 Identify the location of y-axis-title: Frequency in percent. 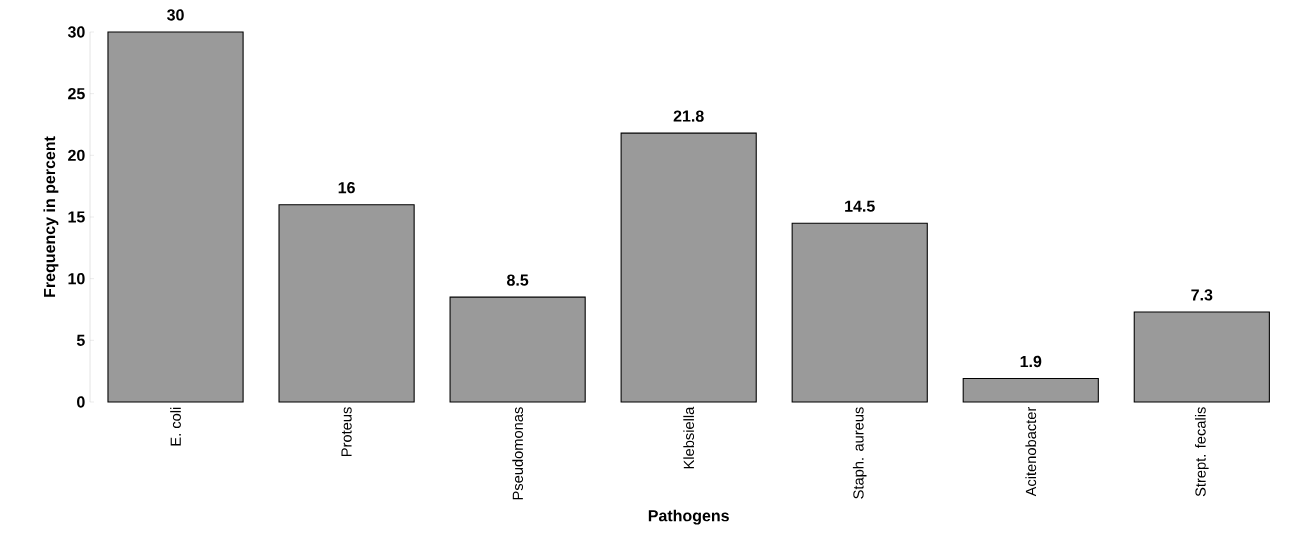
(51, 216).